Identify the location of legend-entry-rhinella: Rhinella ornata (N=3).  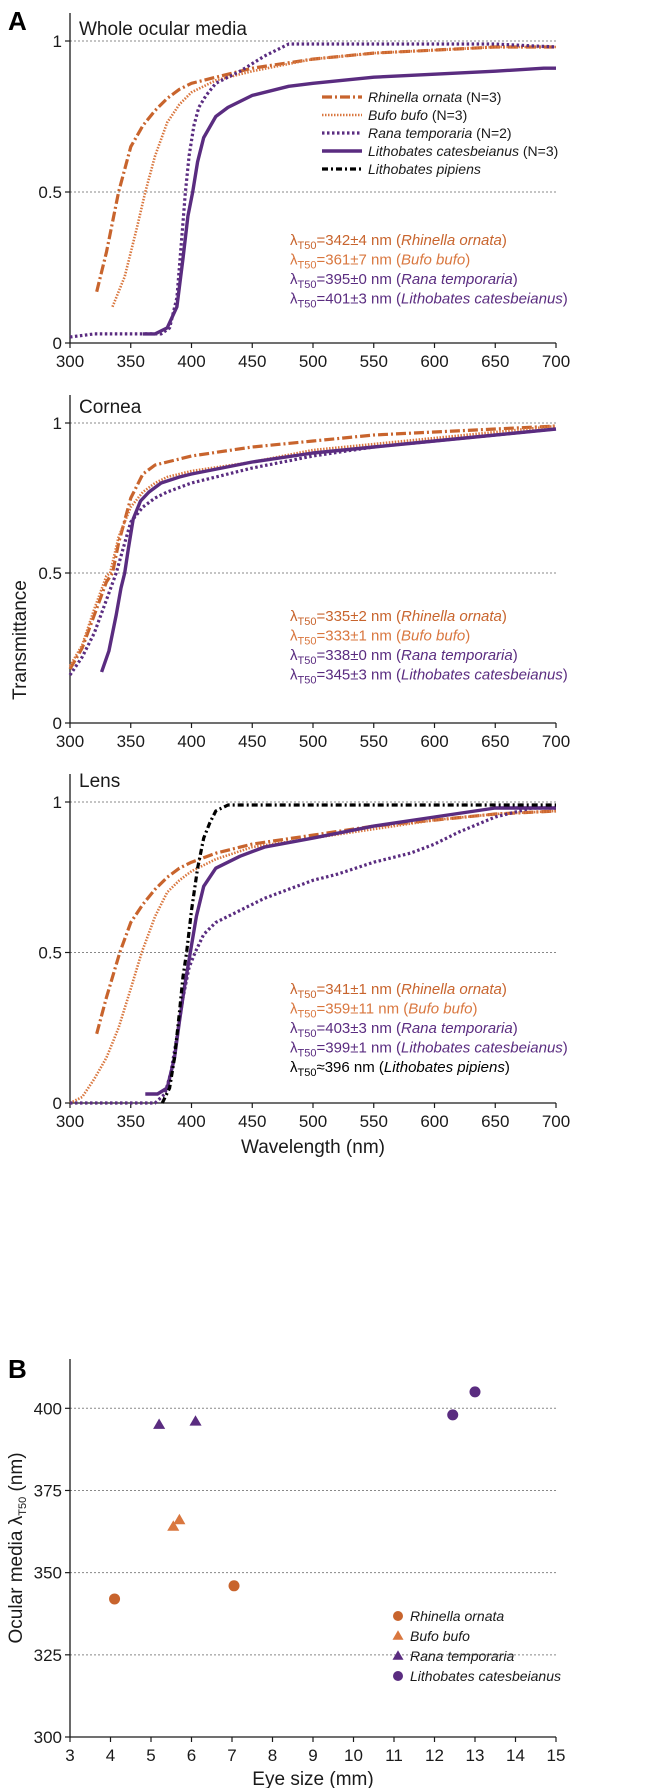
(434, 97).